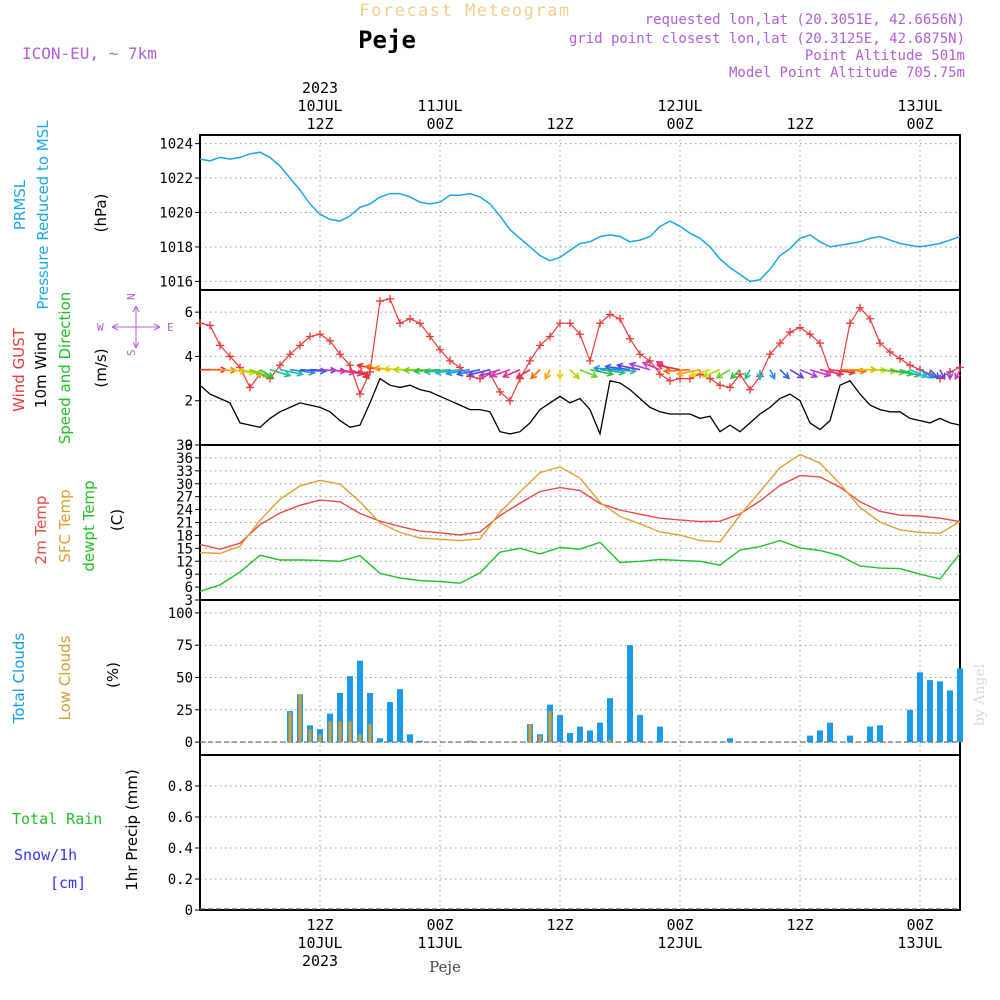  Describe the element at coordinates (184, 536) in the screenshot. I see `temp-ytick-label: 18` at that location.